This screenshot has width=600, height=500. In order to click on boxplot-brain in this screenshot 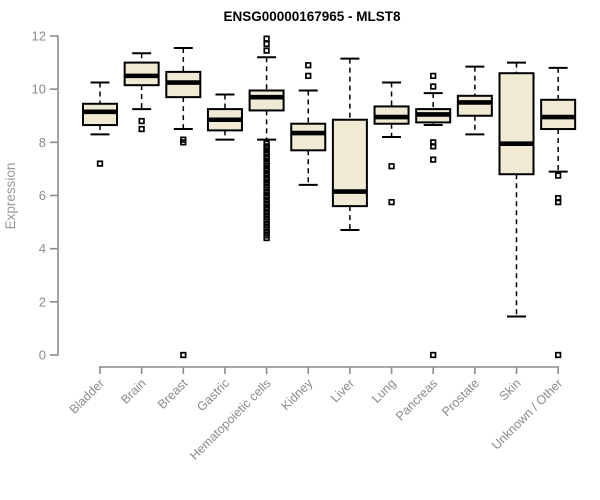, I will do `click(141, 92)`.